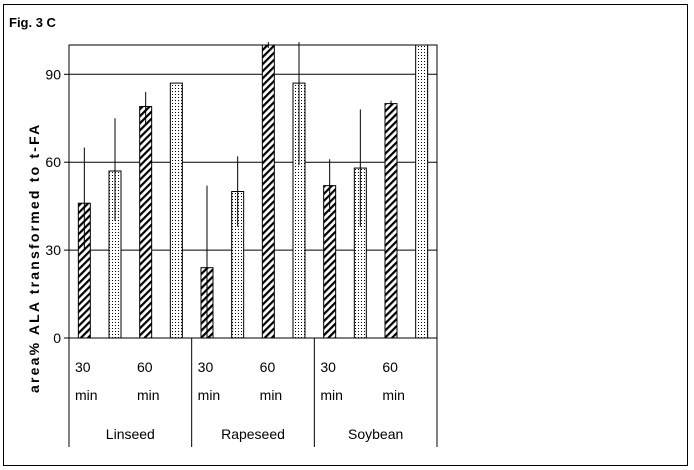 This screenshot has width=694, height=470. Describe the element at coordinates (53, 74) in the screenshot. I see `y-tick-label: 90` at that location.